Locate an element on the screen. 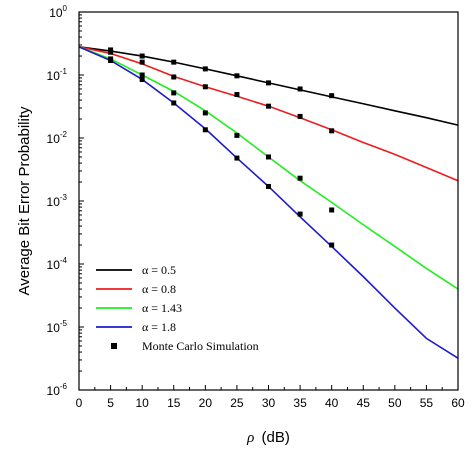 This screenshot has width=474, height=460. x-tick-label: 50 is located at coordinates (395, 403).